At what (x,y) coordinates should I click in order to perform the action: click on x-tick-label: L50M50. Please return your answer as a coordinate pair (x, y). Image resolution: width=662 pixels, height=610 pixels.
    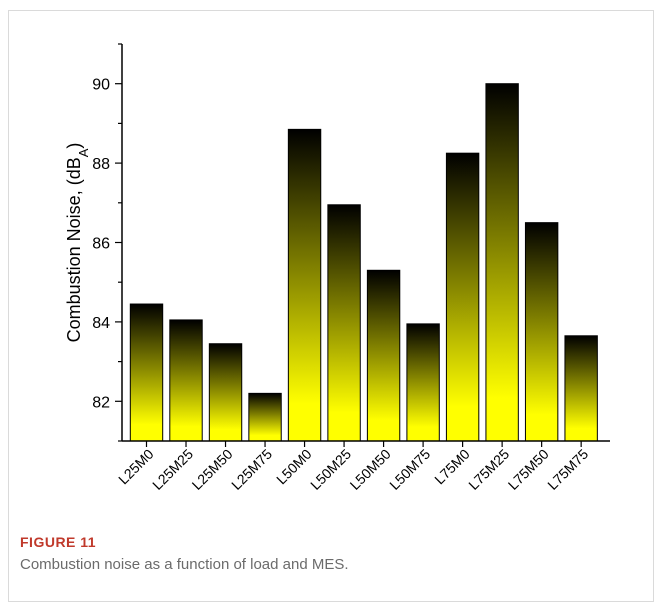
    Looking at the image, I should click on (370, 469).